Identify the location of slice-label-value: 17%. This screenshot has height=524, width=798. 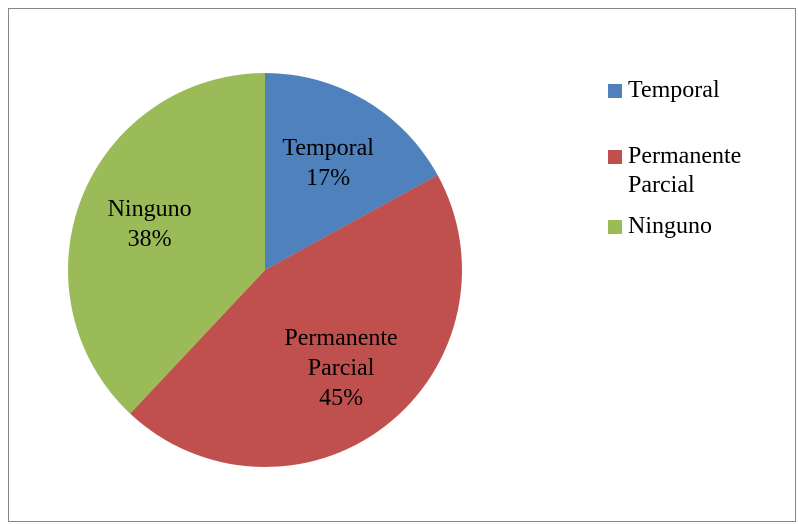
(328, 178).